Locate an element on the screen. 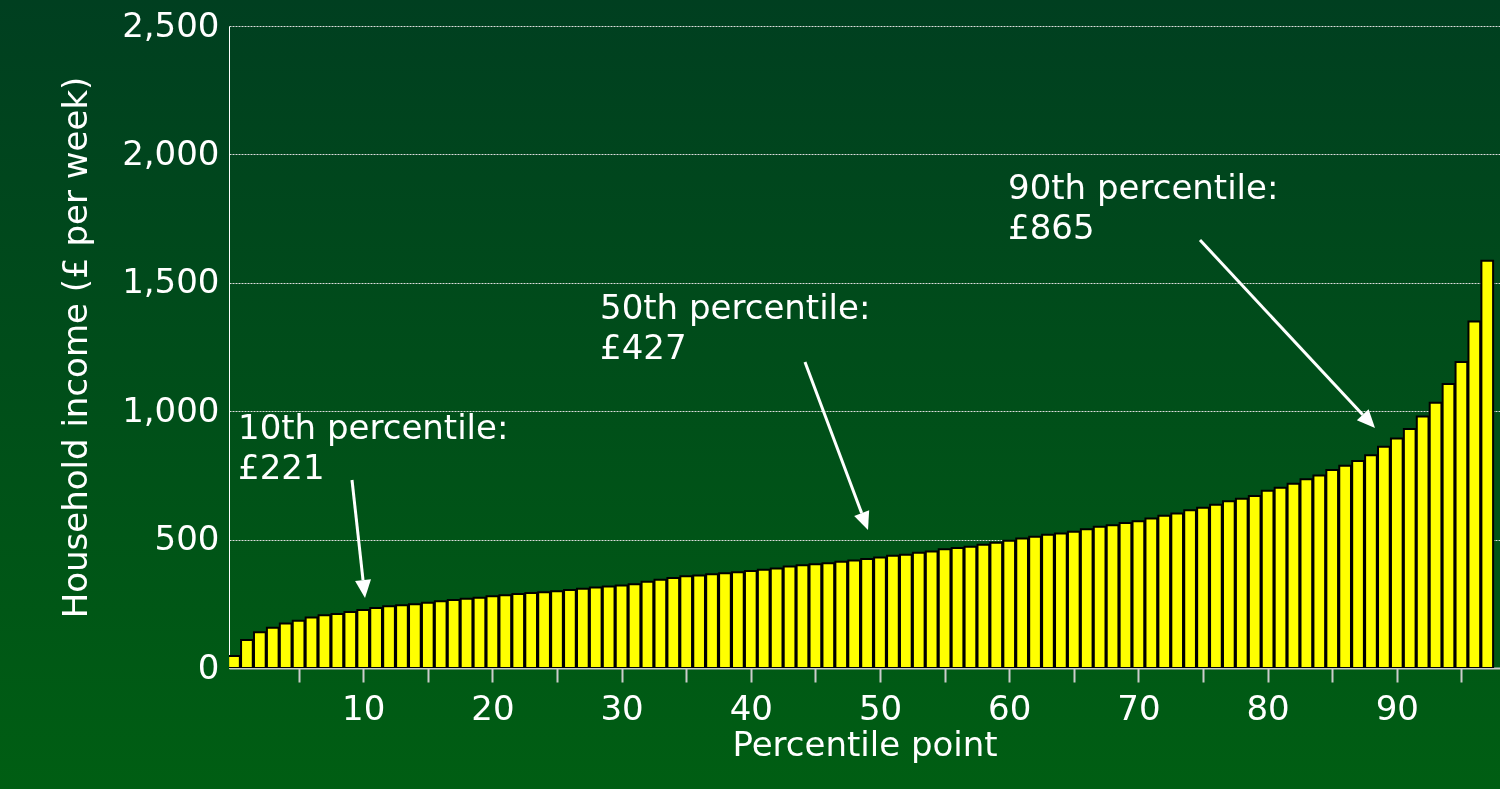  x-tick-label: 80 is located at coordinates (1268, 707).